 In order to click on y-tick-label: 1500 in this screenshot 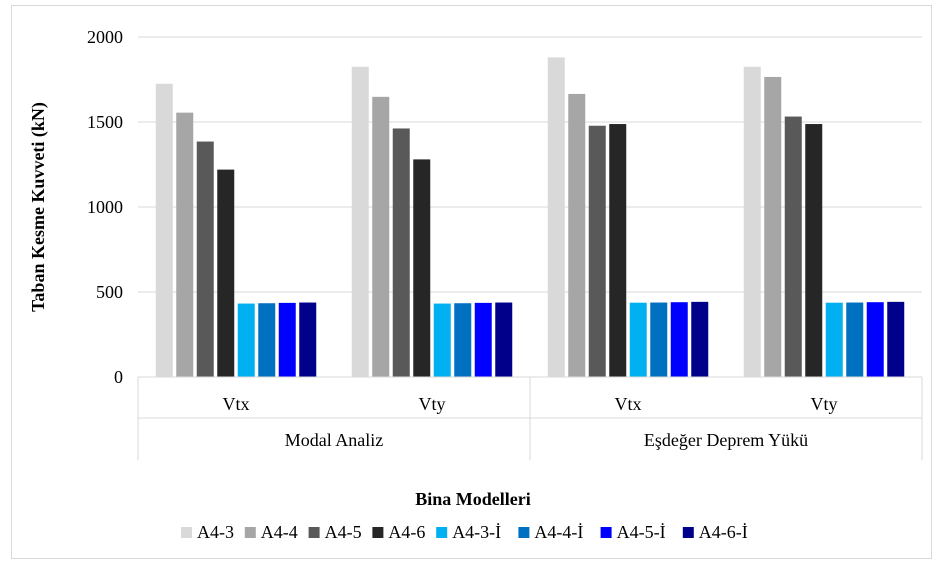, I will do `click(105, 122)`.